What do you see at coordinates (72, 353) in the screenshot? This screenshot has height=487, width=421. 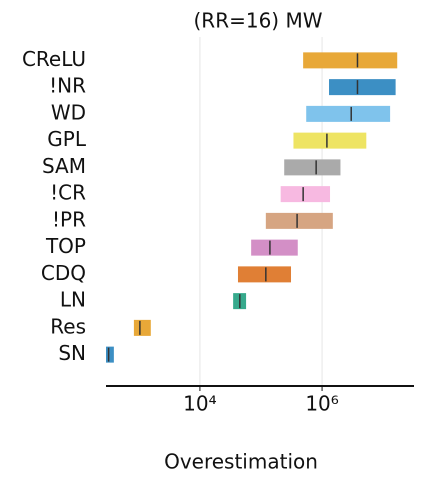 I see `y-tick-label: SN` at bounding box center [72, 353].